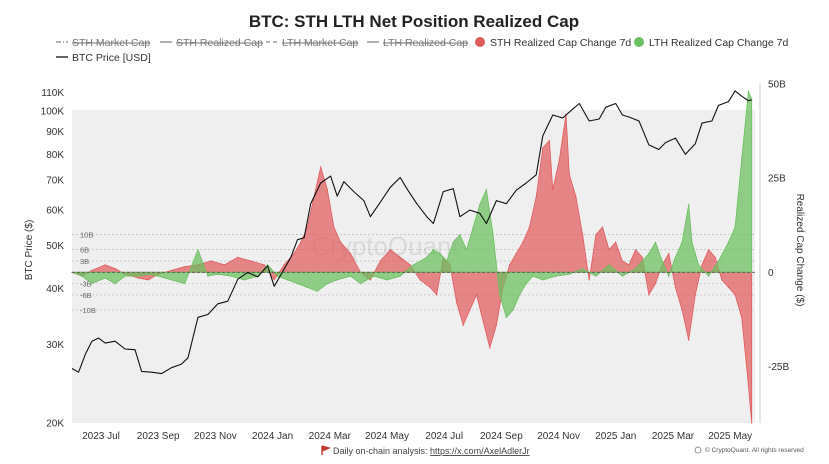 Image resolution: width=829 pixels, height=464 pixels. What do you see at coordinates (414, 21) in the screenshot?
I see `chart-title: BTC: STH LTH Net Position Realized Cap` at bounding box center [414, 21].